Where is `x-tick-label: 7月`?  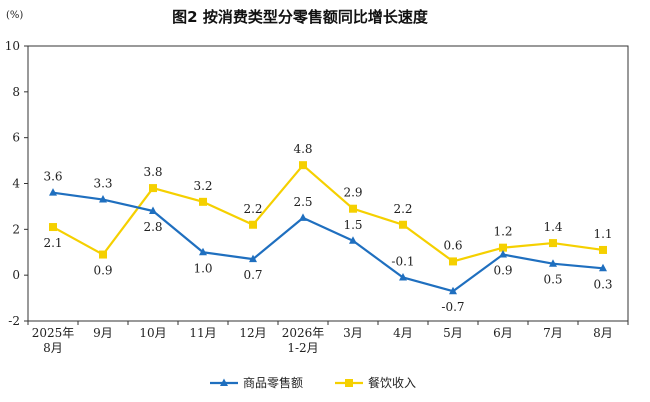
x-tick-label: 7月 is located at coordinates (553, 333).